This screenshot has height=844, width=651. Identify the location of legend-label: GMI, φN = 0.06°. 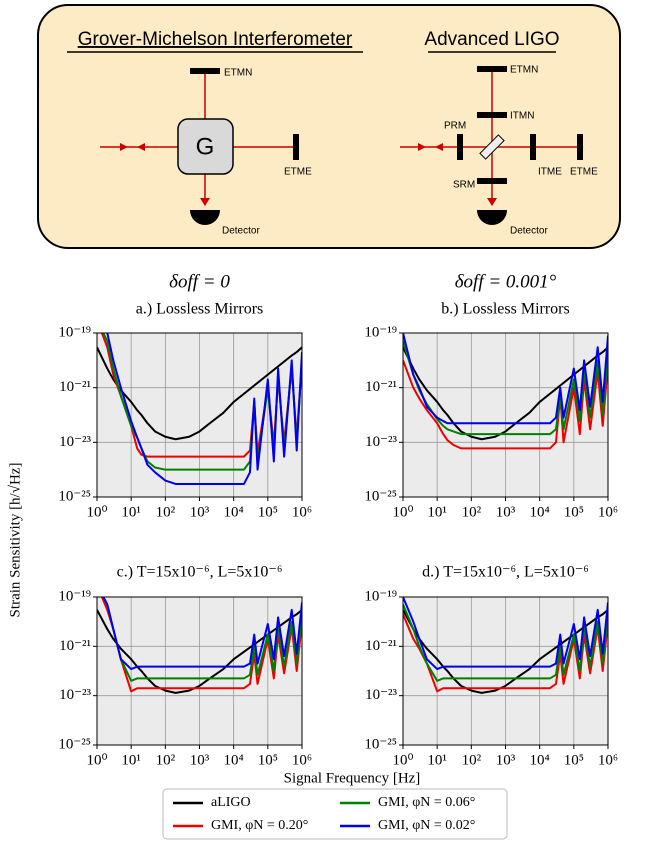
(426, 802).